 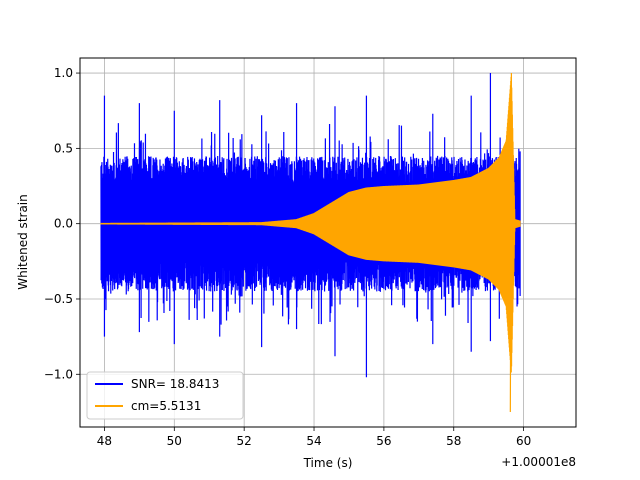 What do you see at coordinates (58, 299) in the screenshot?
I see `y-tick-label: −0.5` at bounding box center [58, 299].